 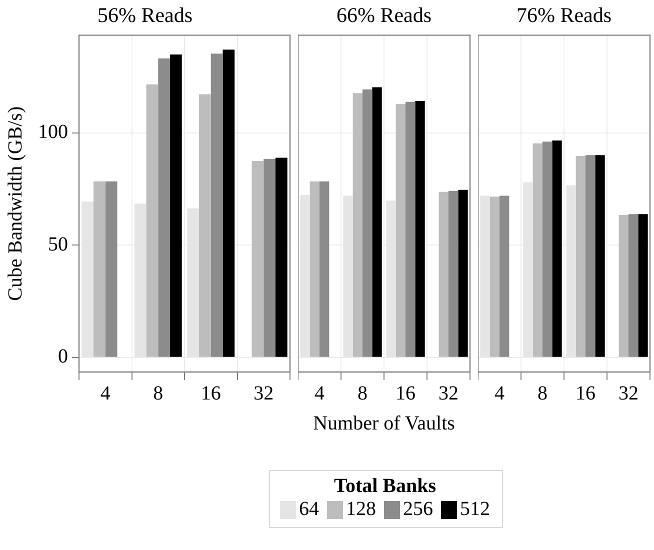 What do you see at coordinates (361, 509) in the screenshot?
I see `legend-label: 128` at bounding box center [361, 509].